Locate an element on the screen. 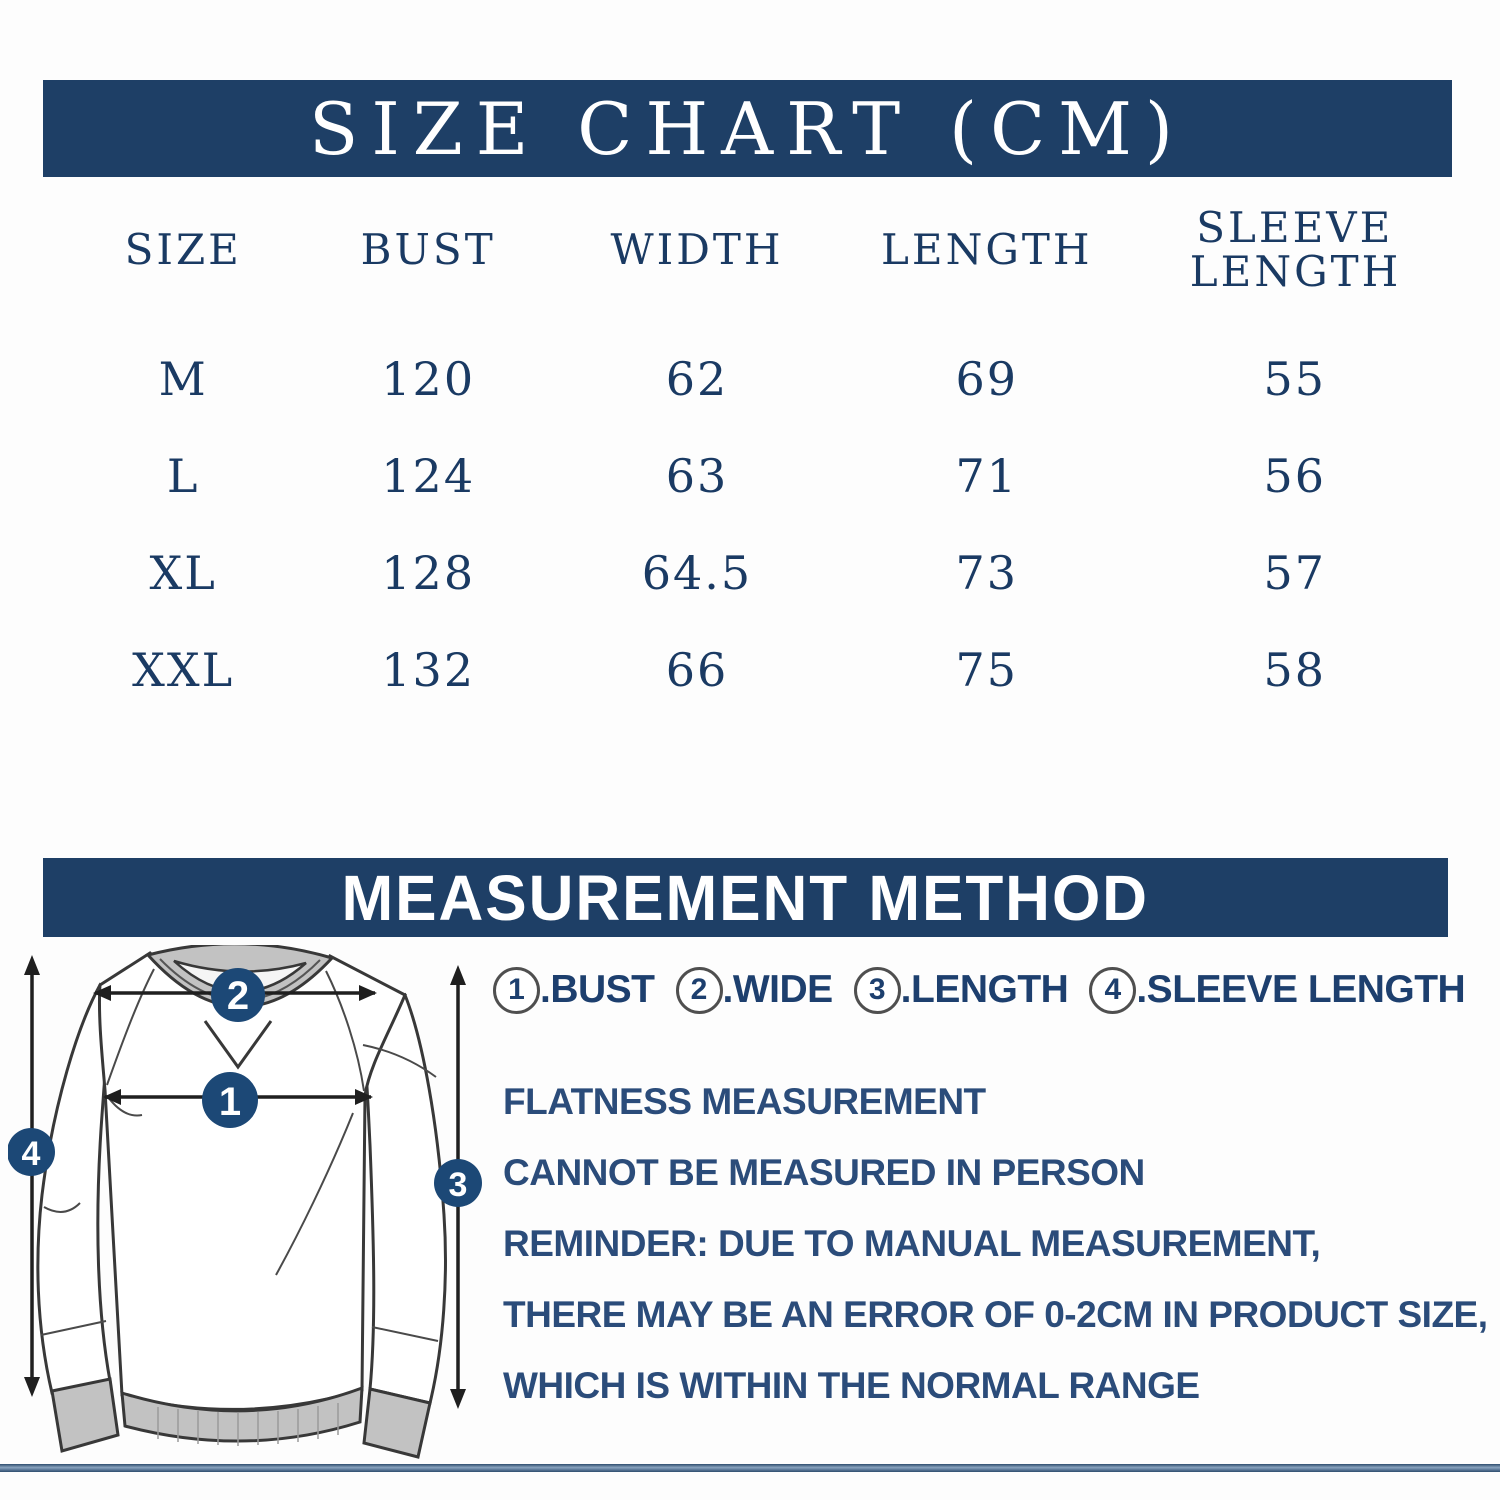  cell-bust: 120 is located at coordinates (428, 378).